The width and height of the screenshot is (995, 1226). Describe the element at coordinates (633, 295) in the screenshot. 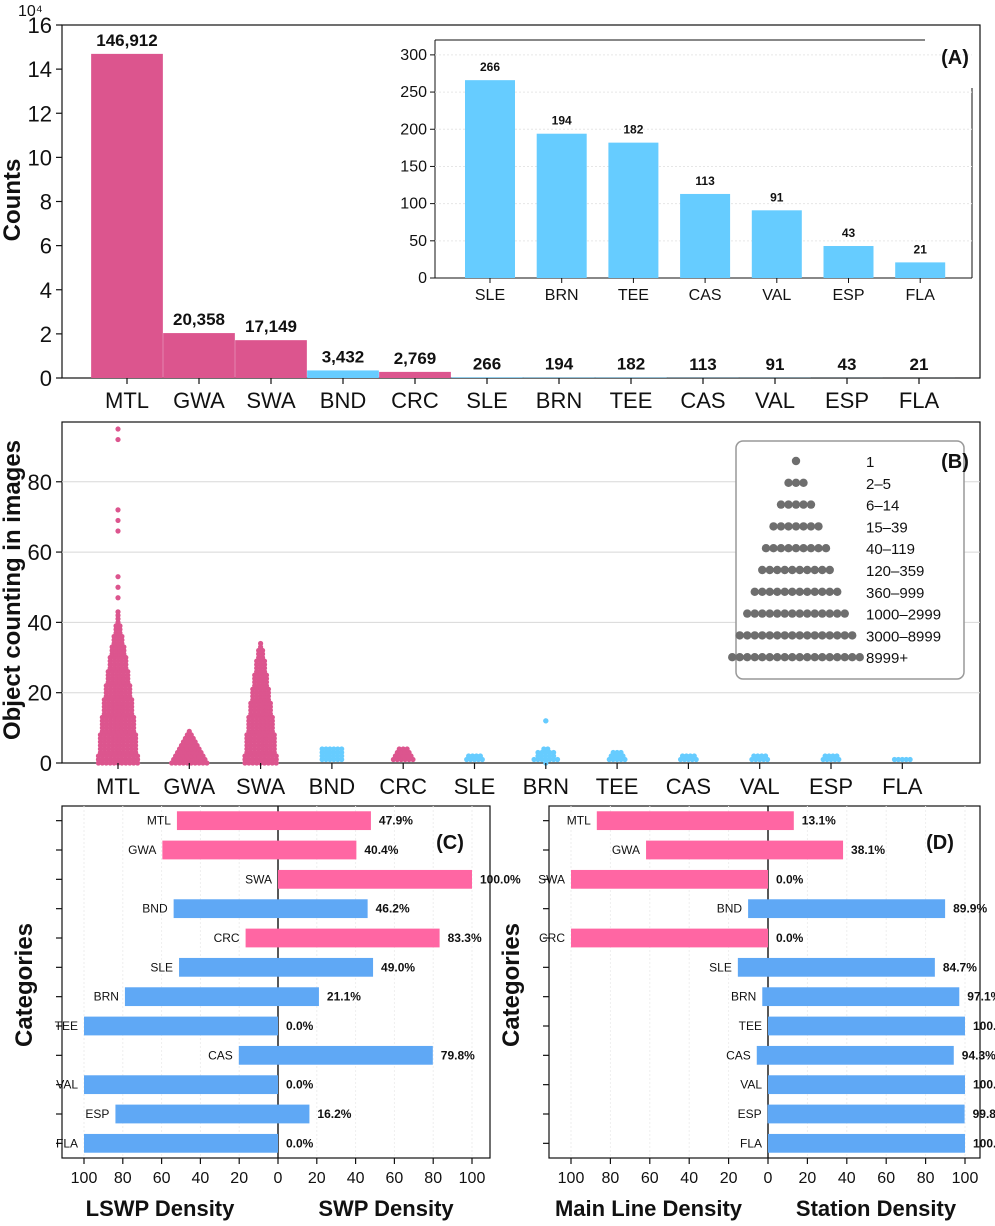

I see `inset-x-tick-label-tee: TEE` at that location.